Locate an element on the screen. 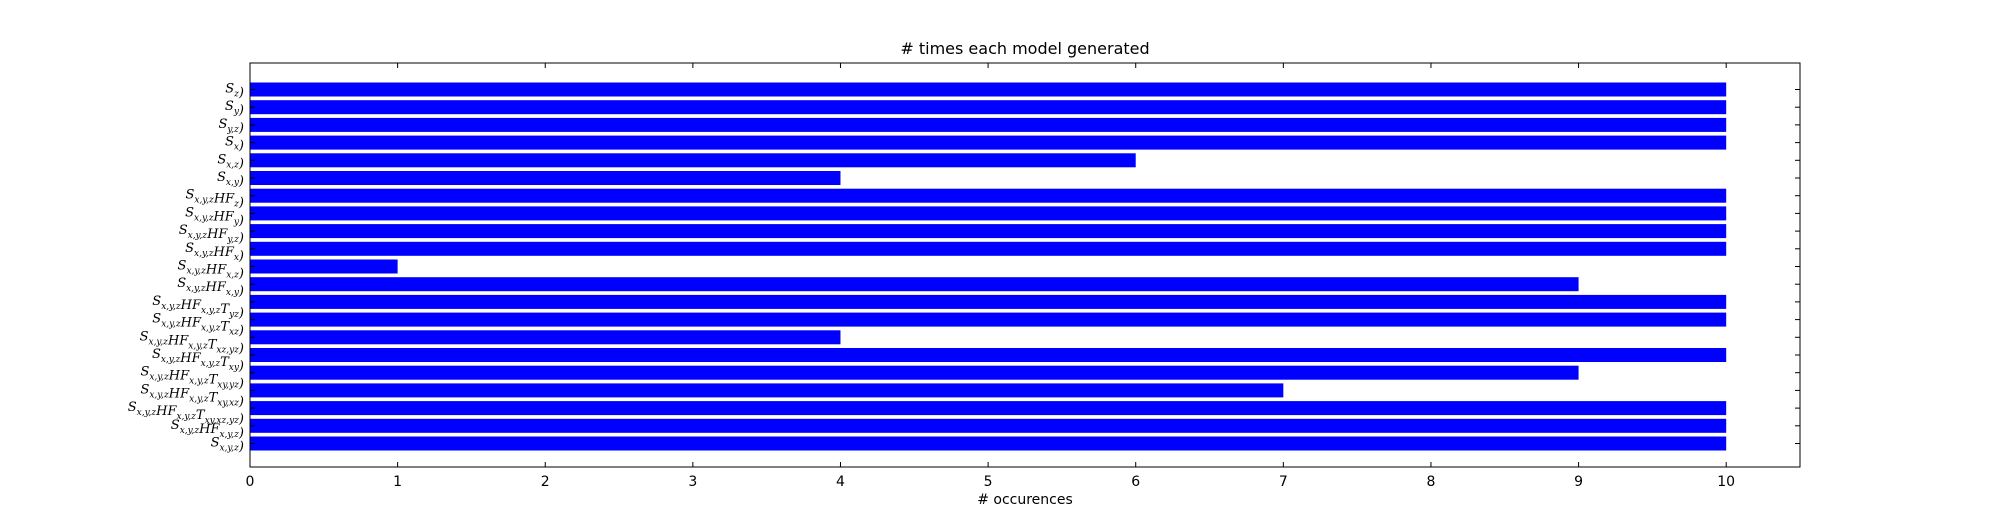  y-tick-label: Sx,y,zHFx,y,zTxz,yz) is located at coordinates (192, 342).